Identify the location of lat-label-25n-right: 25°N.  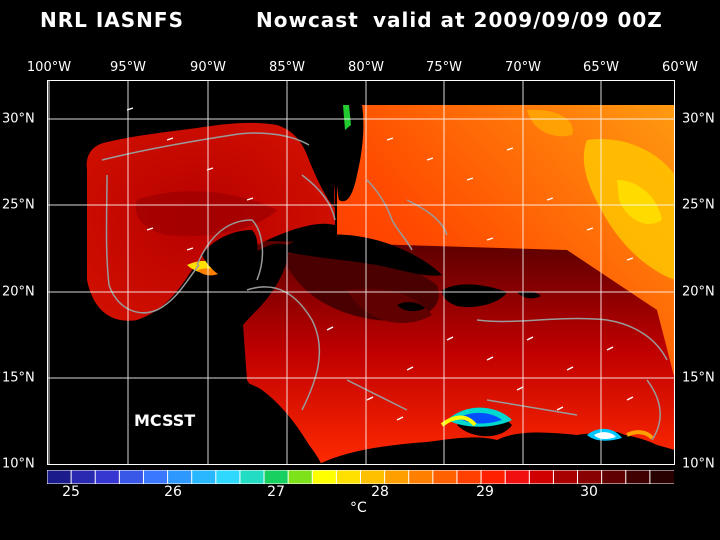
(698, 205).